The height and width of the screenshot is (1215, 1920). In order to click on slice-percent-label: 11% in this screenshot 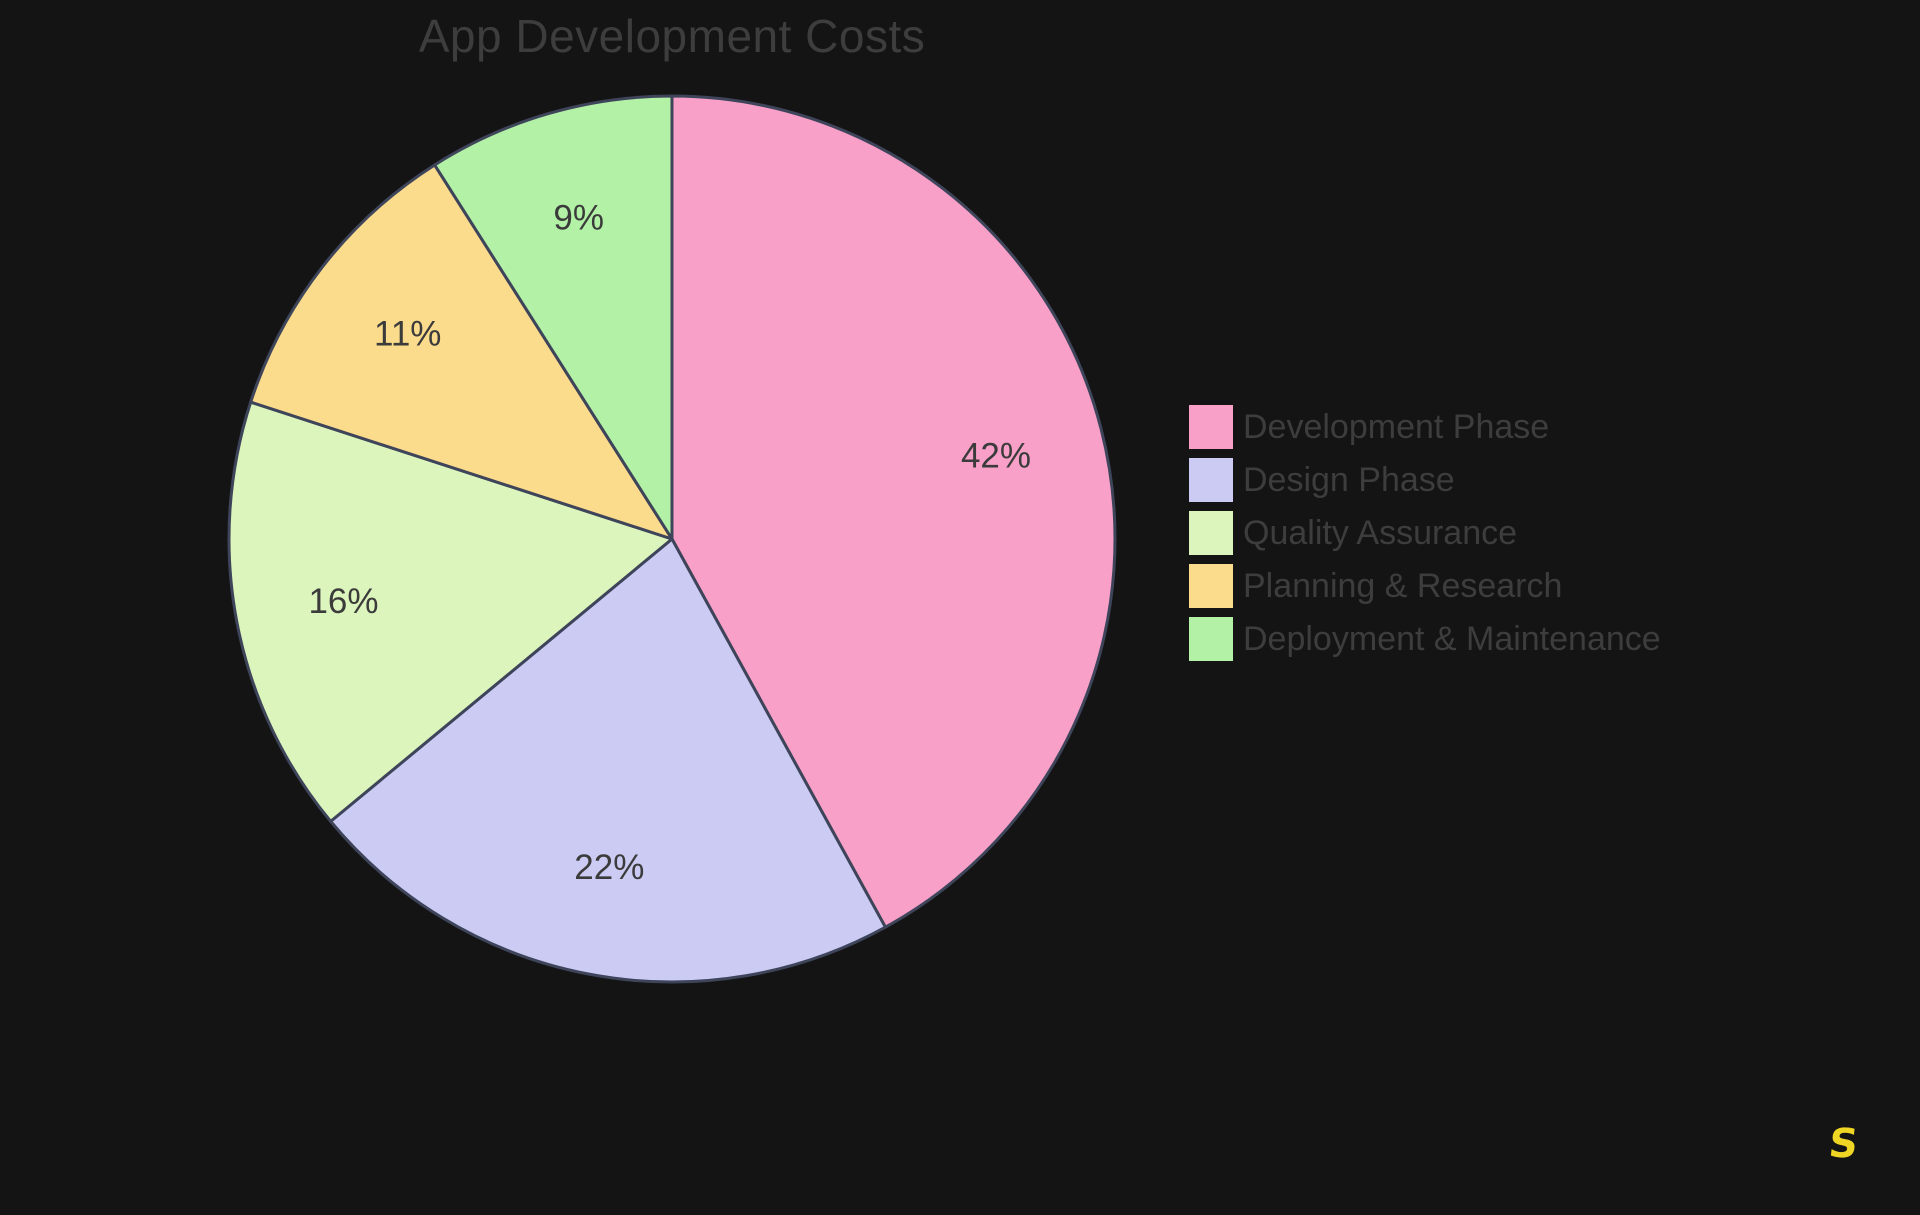, I will do `click(407, 334)`.